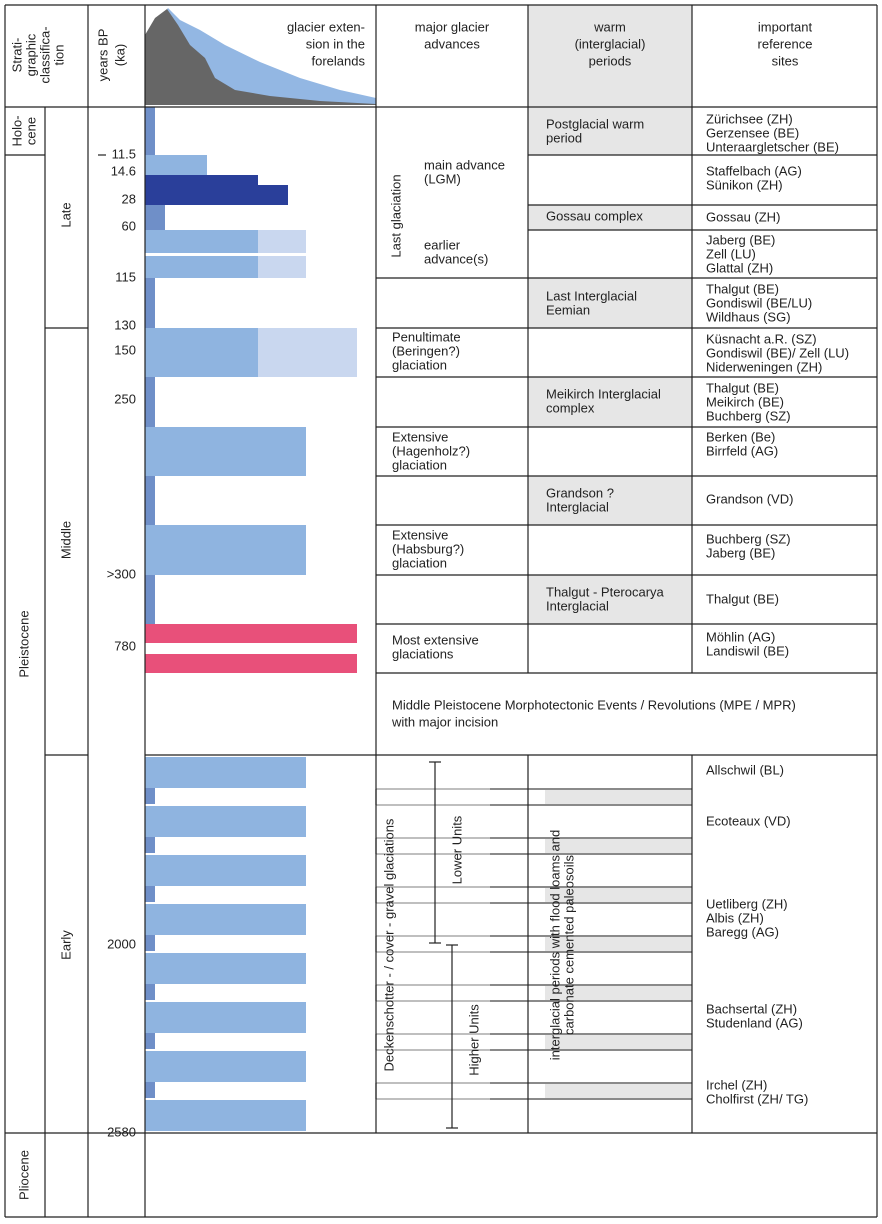 Image resolution: width=882 pixels, height=1224 pixels. Describe the element at coordinates (752, 132) in the screenshot. I see `site-label: Gerzensee (BE)` at that location.